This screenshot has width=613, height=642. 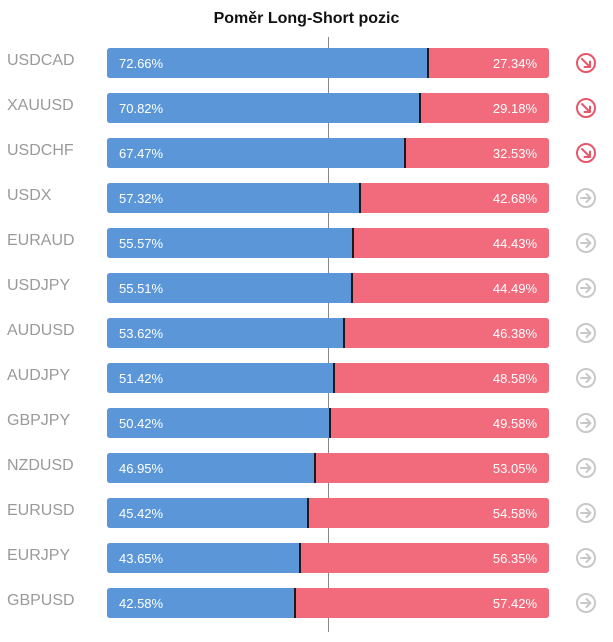 What do you see at coordinates (39, 285) in the screenshot?
I see `category-label: USDJPY` at bounding box center [39, 285].